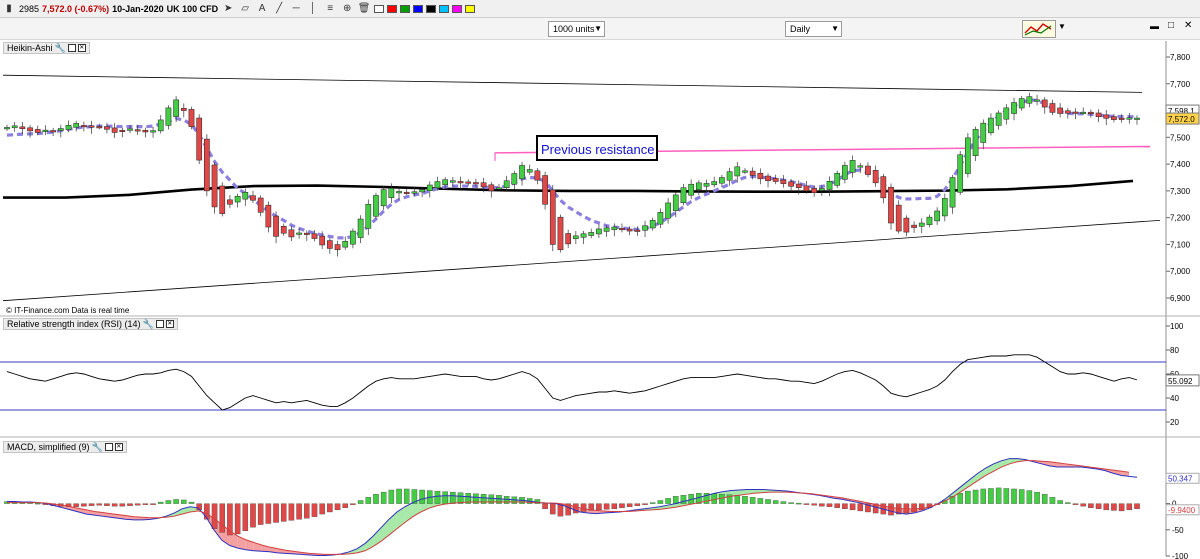 The image size is (1200, 559). I want to click on trash-icon: 🗑, so click(364, 8).